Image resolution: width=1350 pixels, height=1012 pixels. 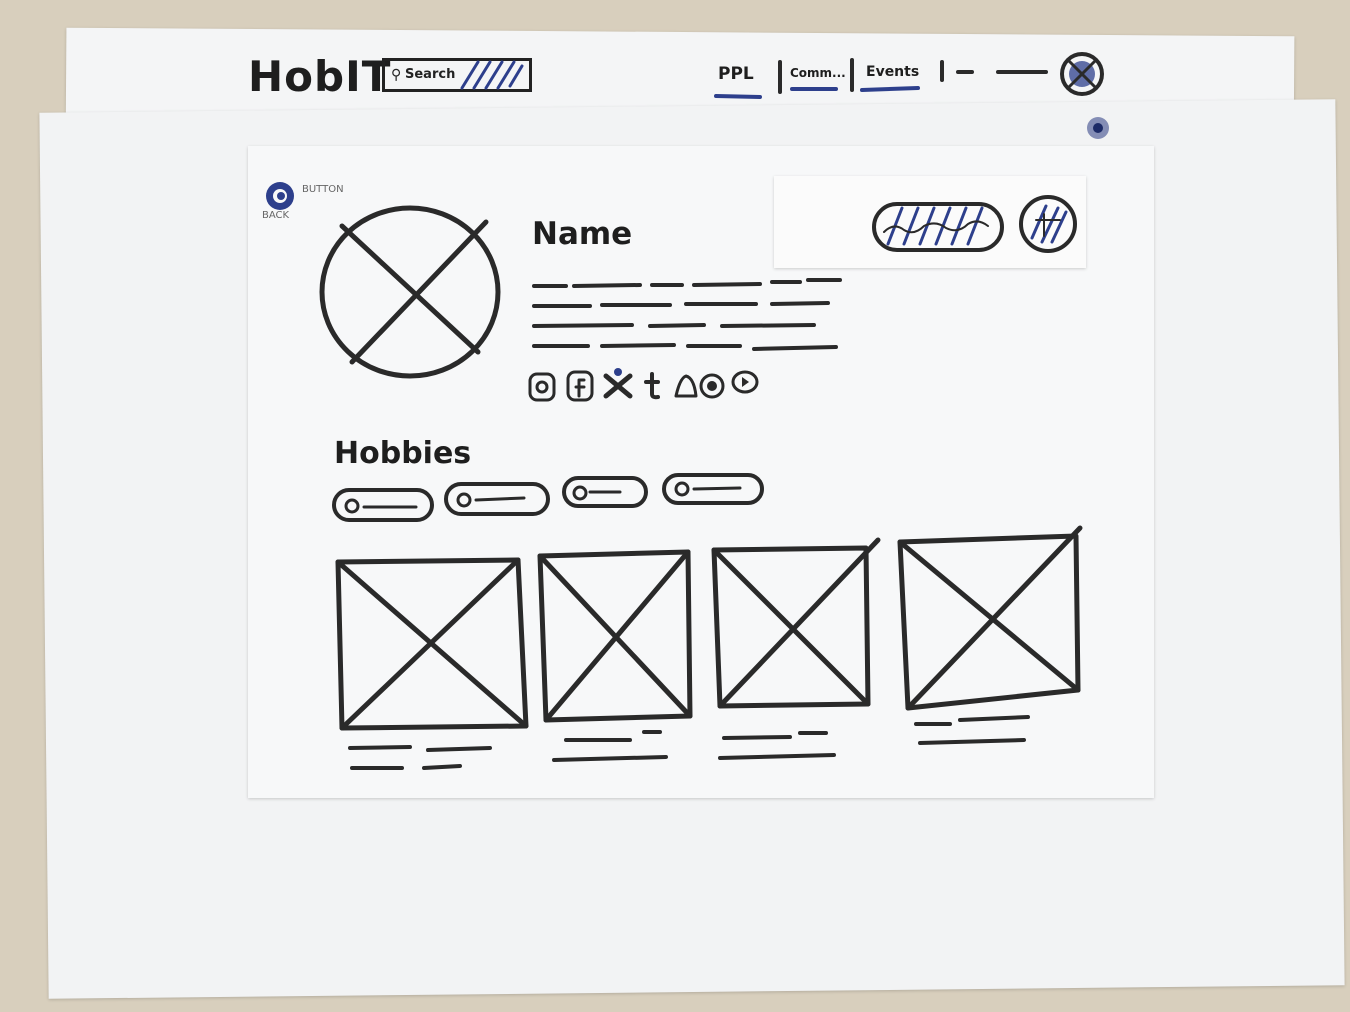 What do you see at coordinates (542, 387) in the screenshot?
I see `instagram-icon` at bounding box center [542, 387].